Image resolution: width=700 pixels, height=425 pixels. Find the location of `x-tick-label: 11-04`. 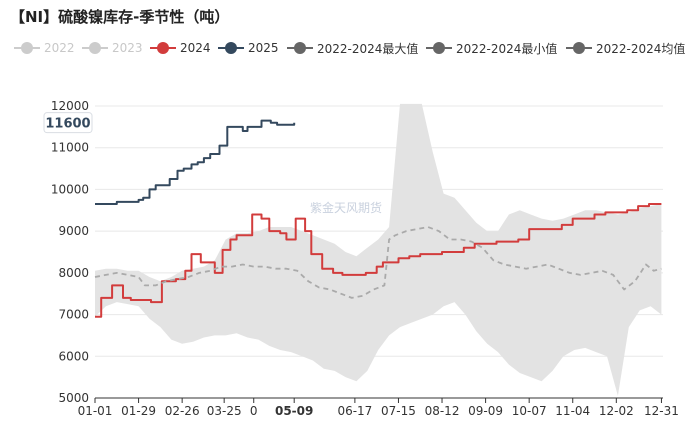

x-tick-label: 11-04 is located at coordinates (572, 411).